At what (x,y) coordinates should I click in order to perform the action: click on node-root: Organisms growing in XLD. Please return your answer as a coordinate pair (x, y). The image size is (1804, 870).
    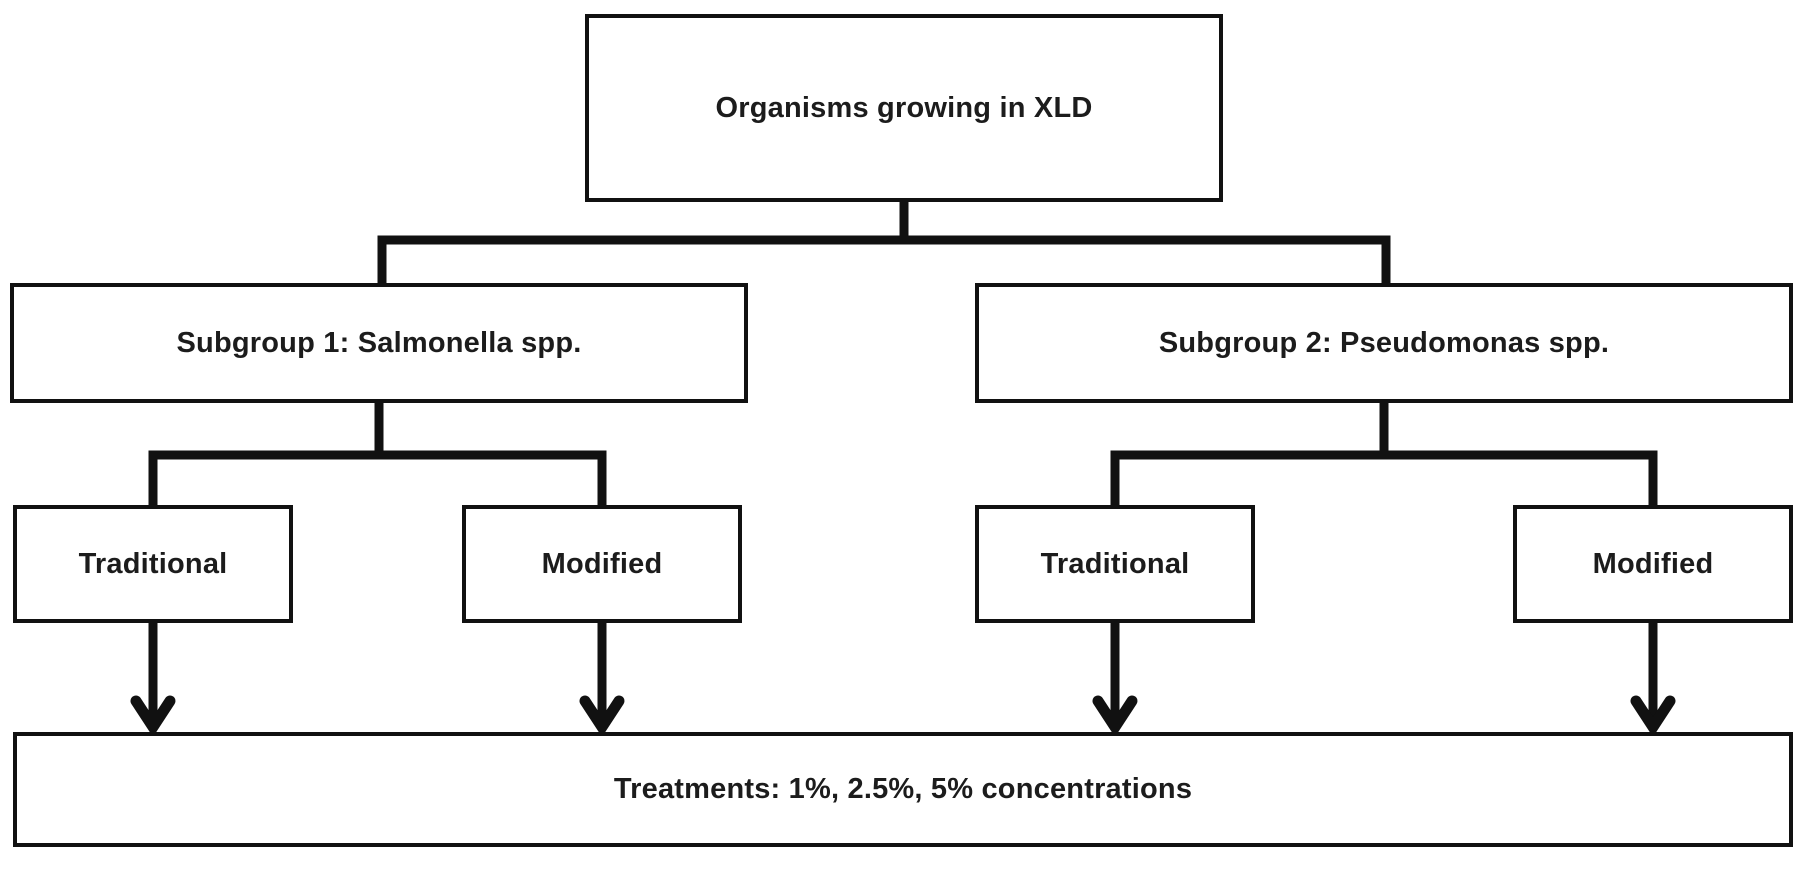
    Looking at the image, I should click on (904, 108).